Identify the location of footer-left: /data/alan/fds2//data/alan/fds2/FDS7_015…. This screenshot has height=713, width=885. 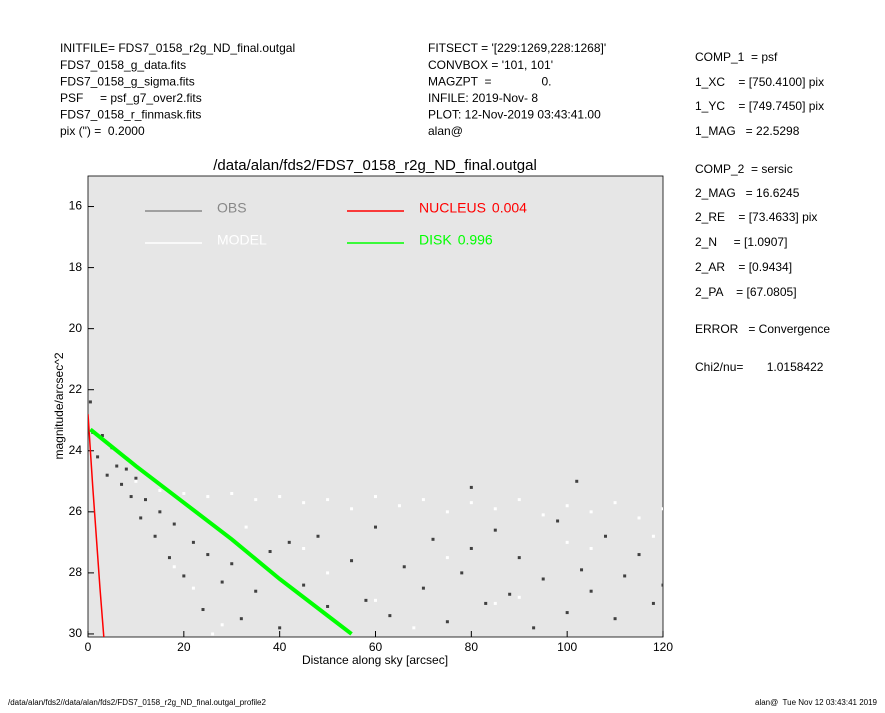
(137, 702).